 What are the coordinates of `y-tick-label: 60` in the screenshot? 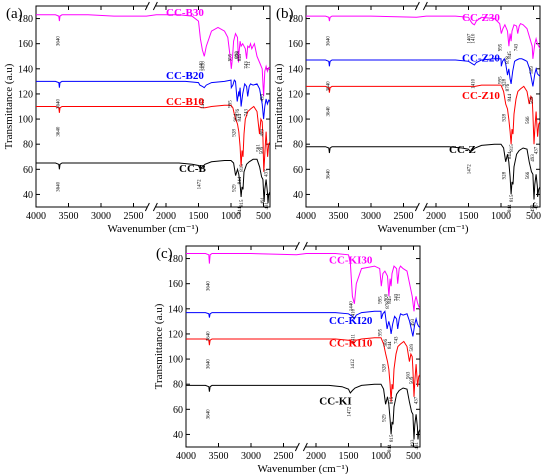 It's located at (298, 170).